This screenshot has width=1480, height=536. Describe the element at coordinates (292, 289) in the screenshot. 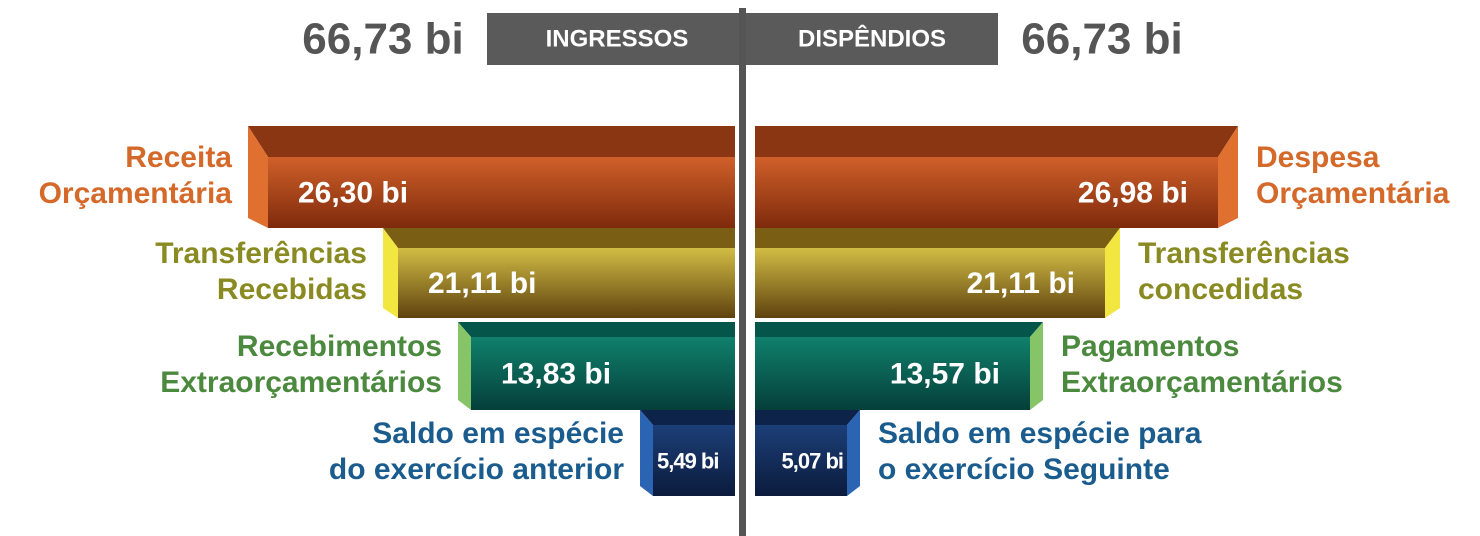

I see `category-label: Recebidas` at that location.